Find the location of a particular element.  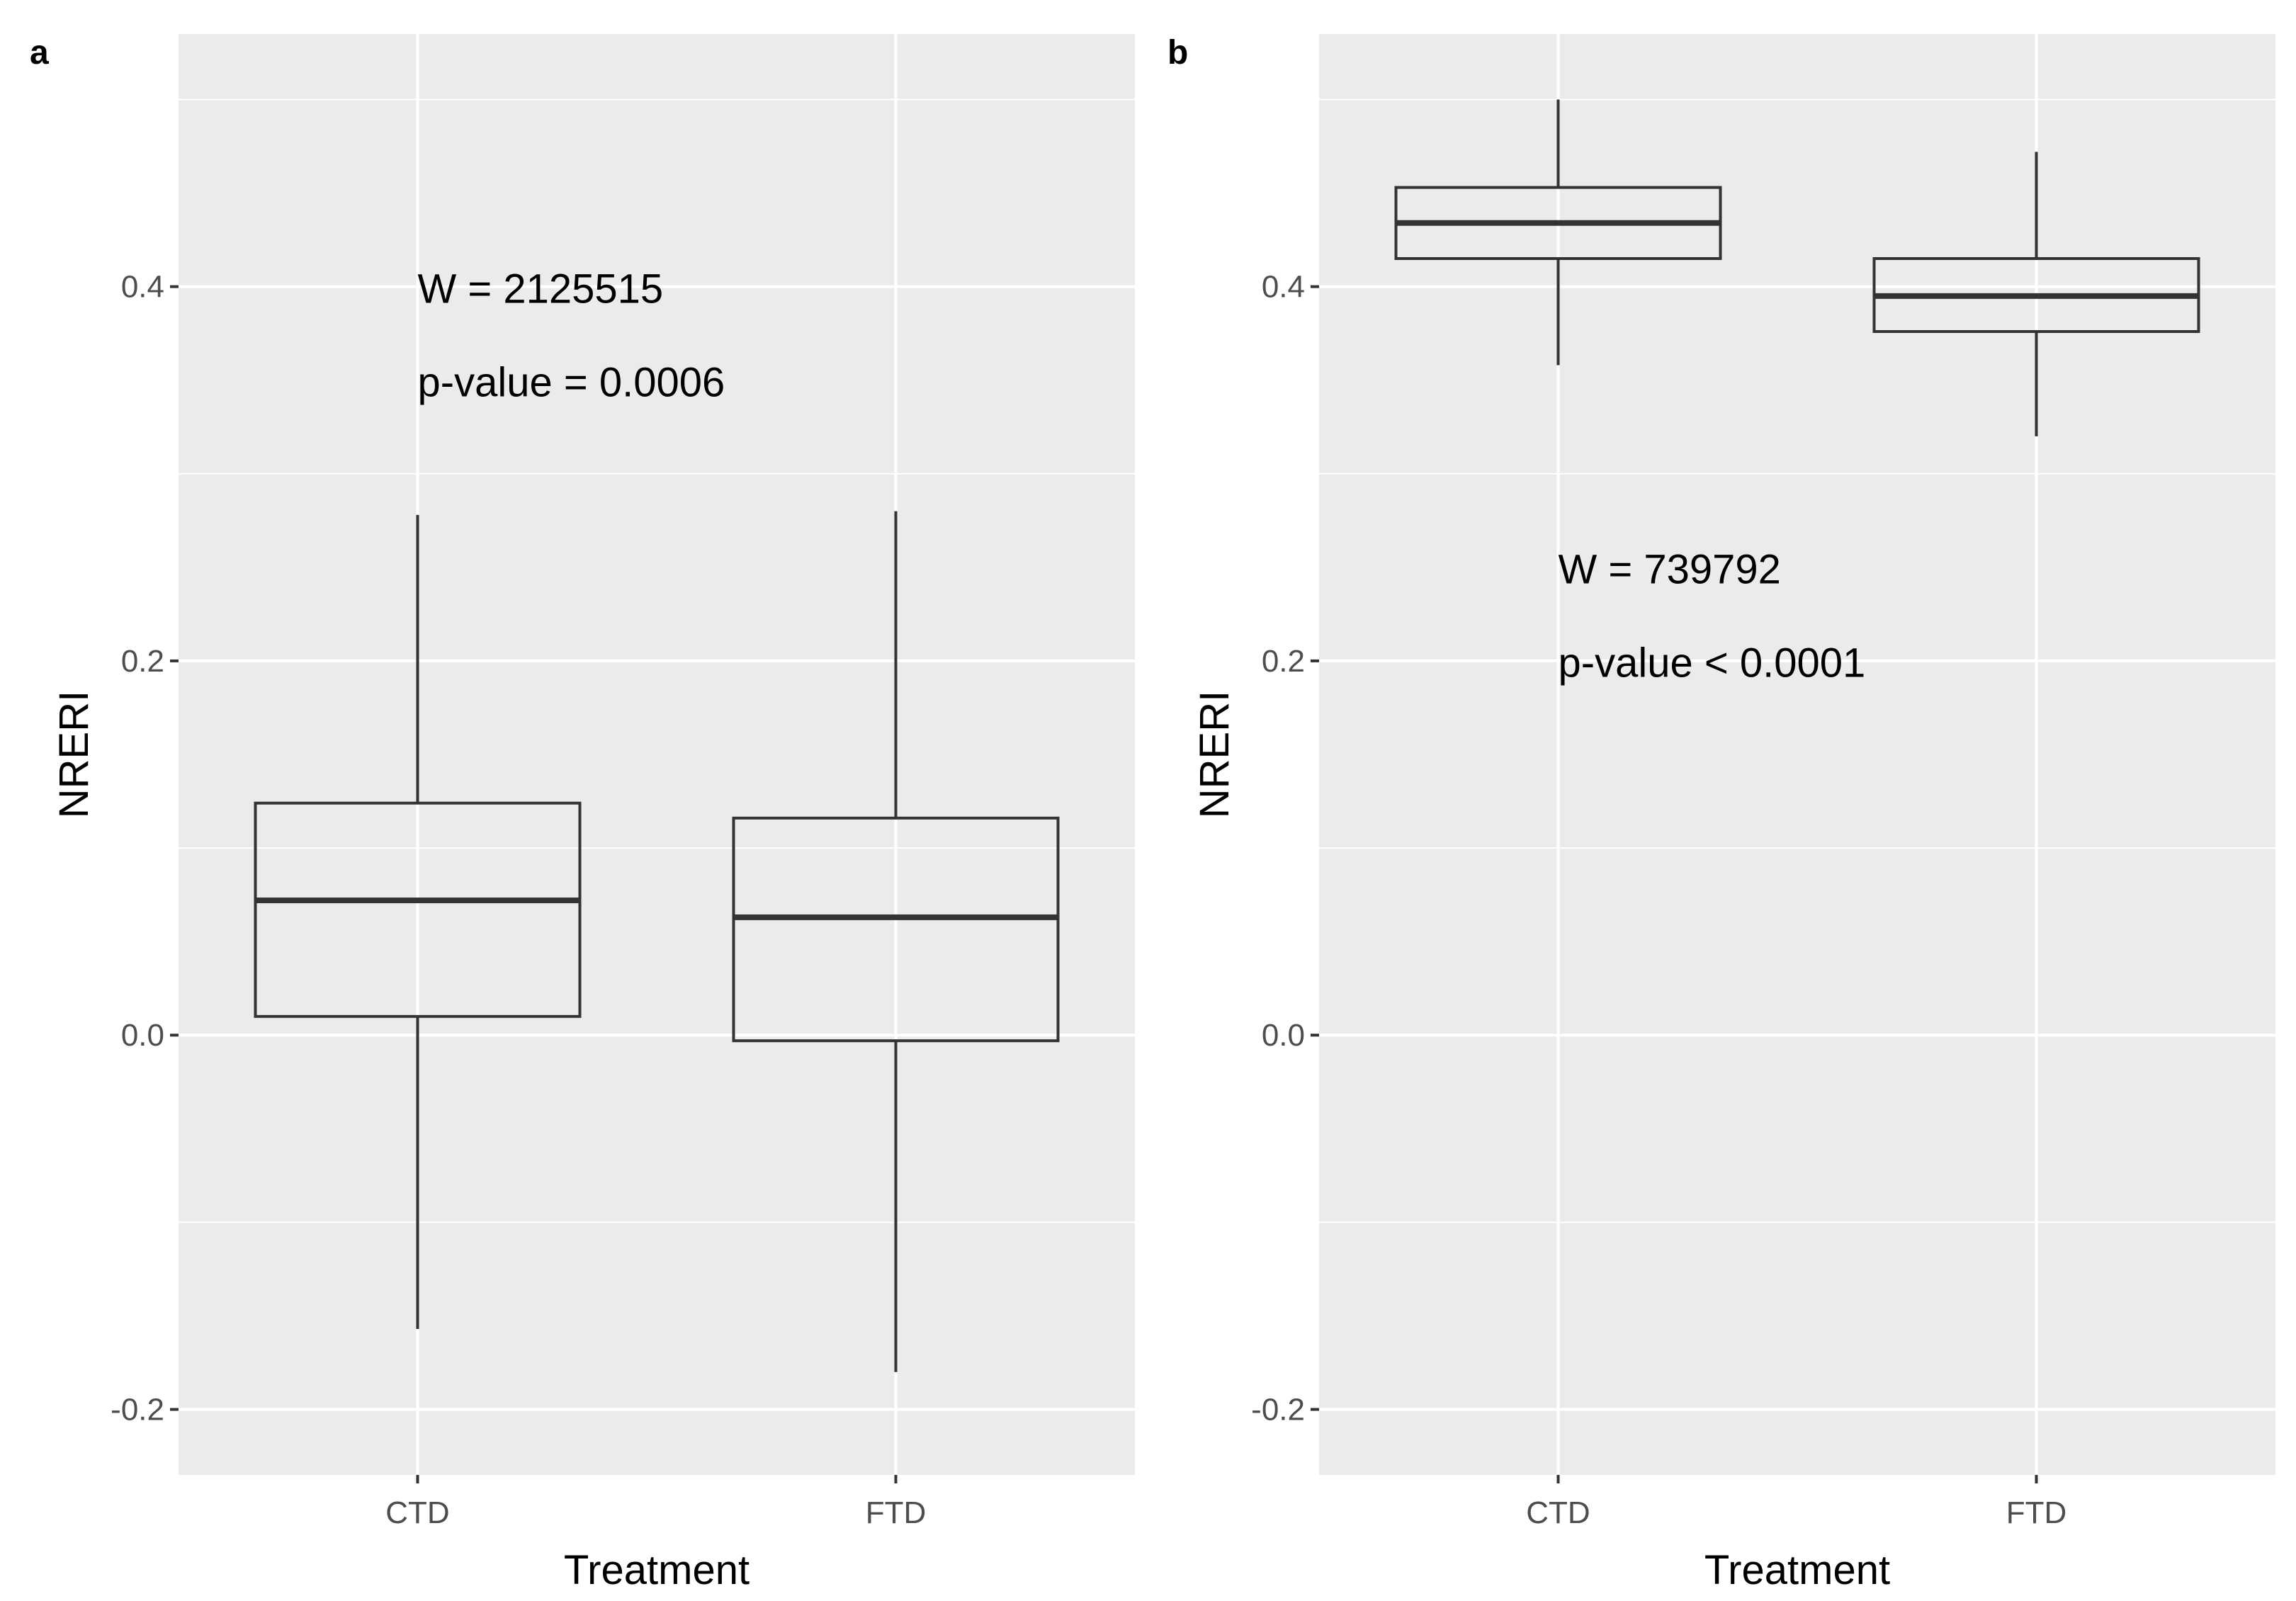

test-statistic: W = 2125515 is located at coordinates (541, 289).